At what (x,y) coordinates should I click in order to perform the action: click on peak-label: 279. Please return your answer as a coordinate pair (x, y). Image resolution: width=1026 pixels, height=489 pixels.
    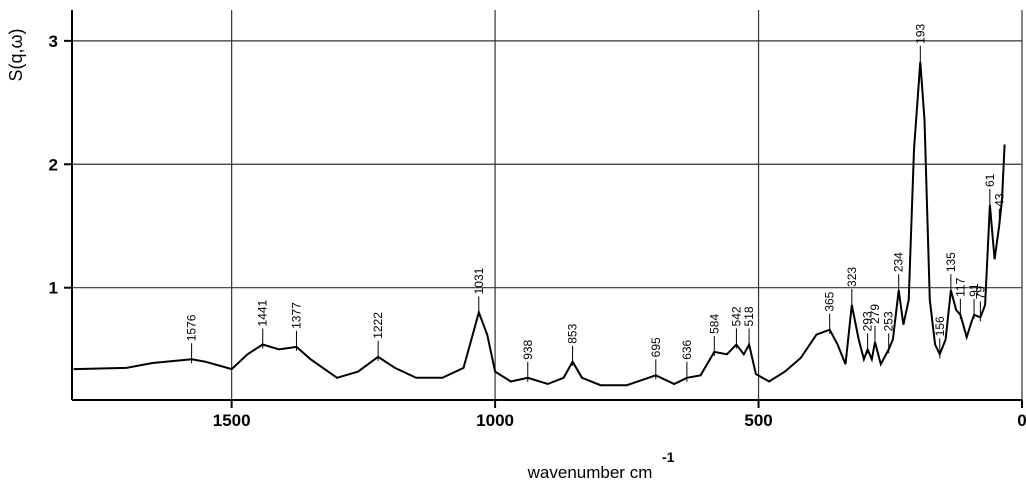
    Looking at the image, I should click on (875, 314).